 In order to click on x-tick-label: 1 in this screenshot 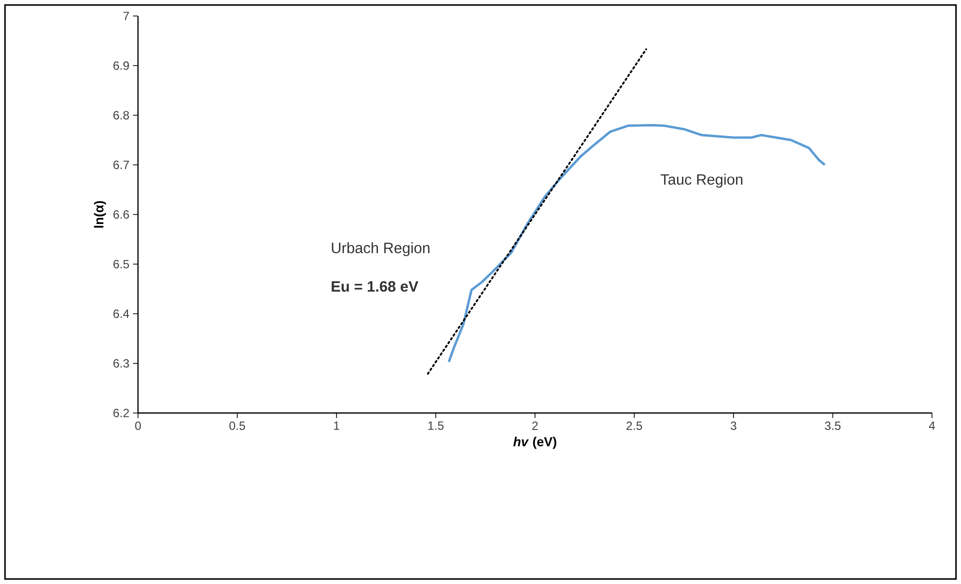, I will do `click(337, 426)`.